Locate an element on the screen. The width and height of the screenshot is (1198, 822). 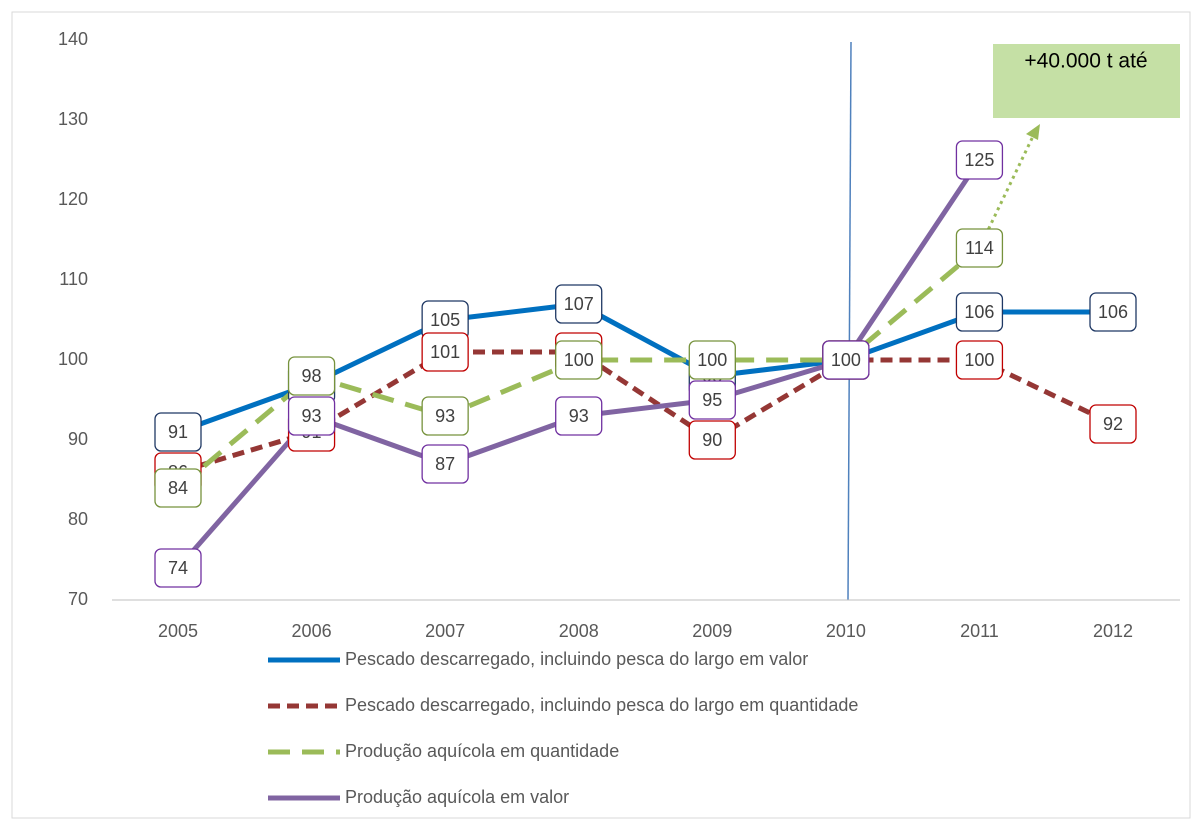
data-label: 95 is located at coordinates (712, 400).